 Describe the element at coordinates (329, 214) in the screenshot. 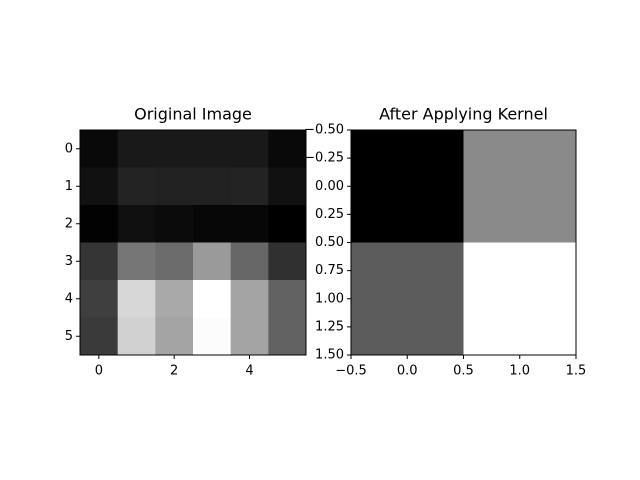

I see `y-tick-label: 0.25` at that location.